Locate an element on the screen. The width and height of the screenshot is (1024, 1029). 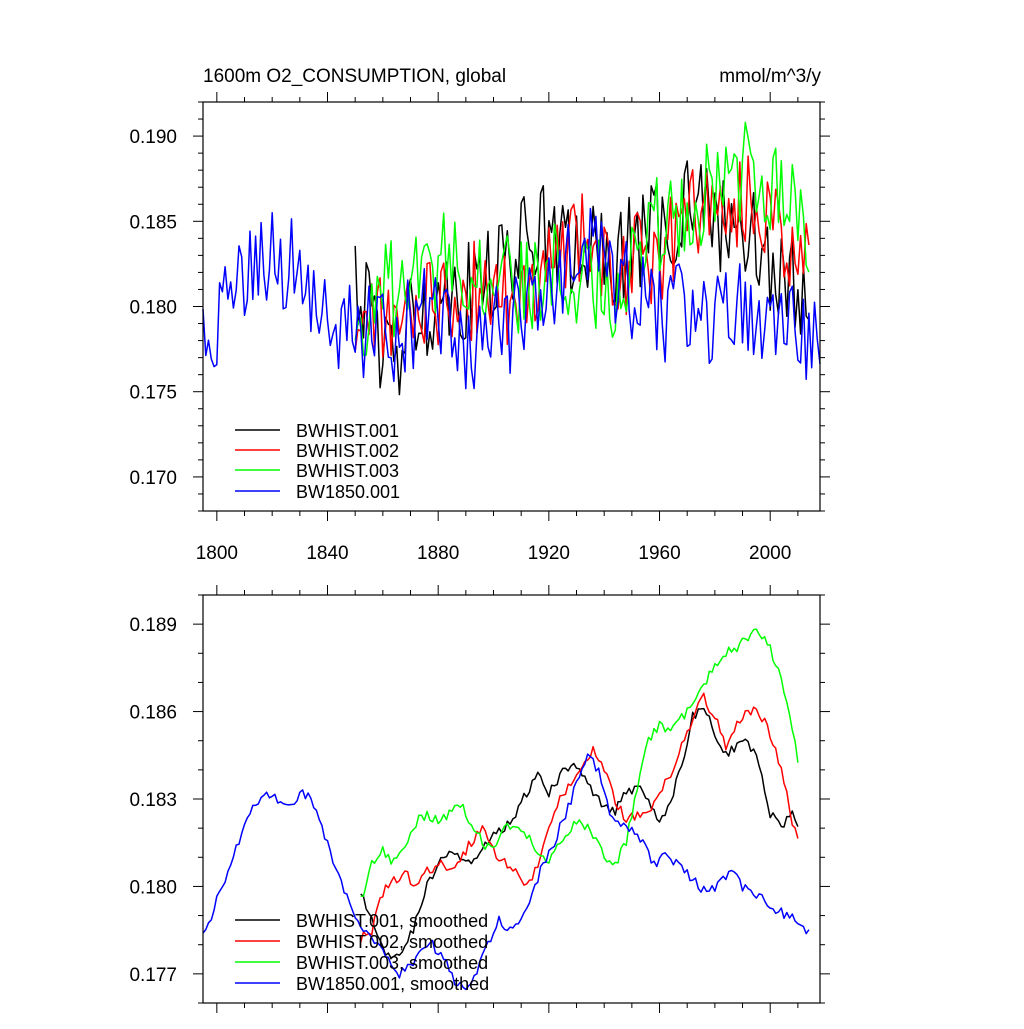
bottom-series-line-bwhist-001-smoothed is located at coordinates (579, 833).